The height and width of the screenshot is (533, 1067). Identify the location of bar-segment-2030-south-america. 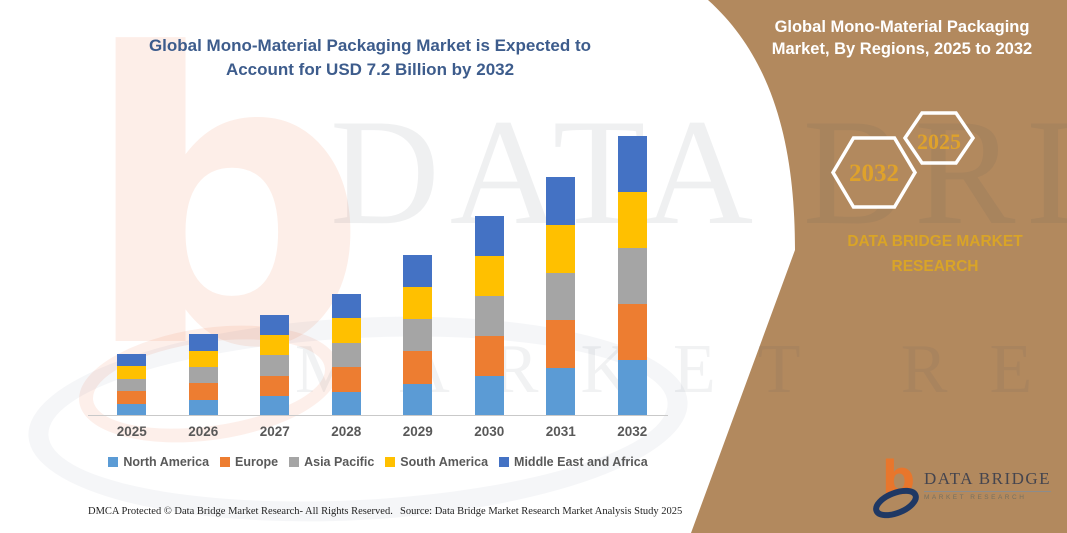
(489, 275).